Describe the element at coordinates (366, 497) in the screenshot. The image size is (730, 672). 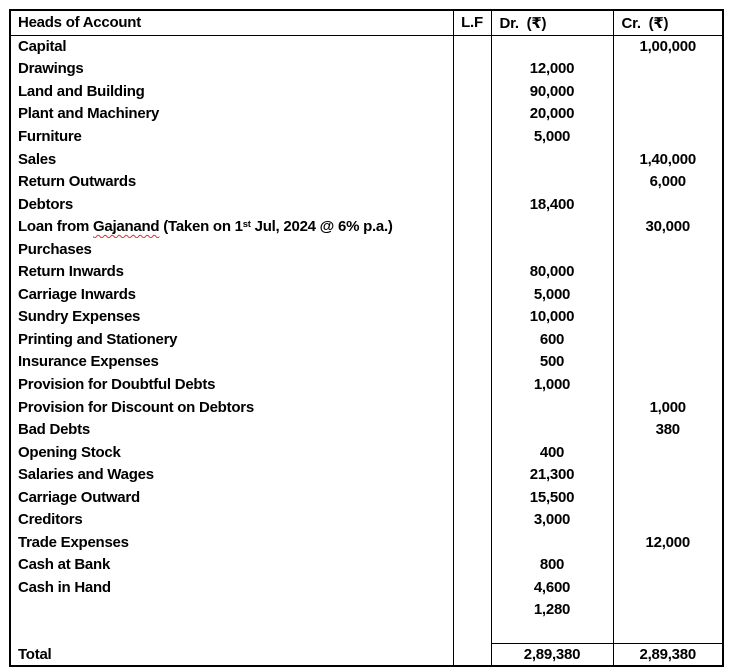
I see `table-row: Carriage Outward 15,500` at that location.